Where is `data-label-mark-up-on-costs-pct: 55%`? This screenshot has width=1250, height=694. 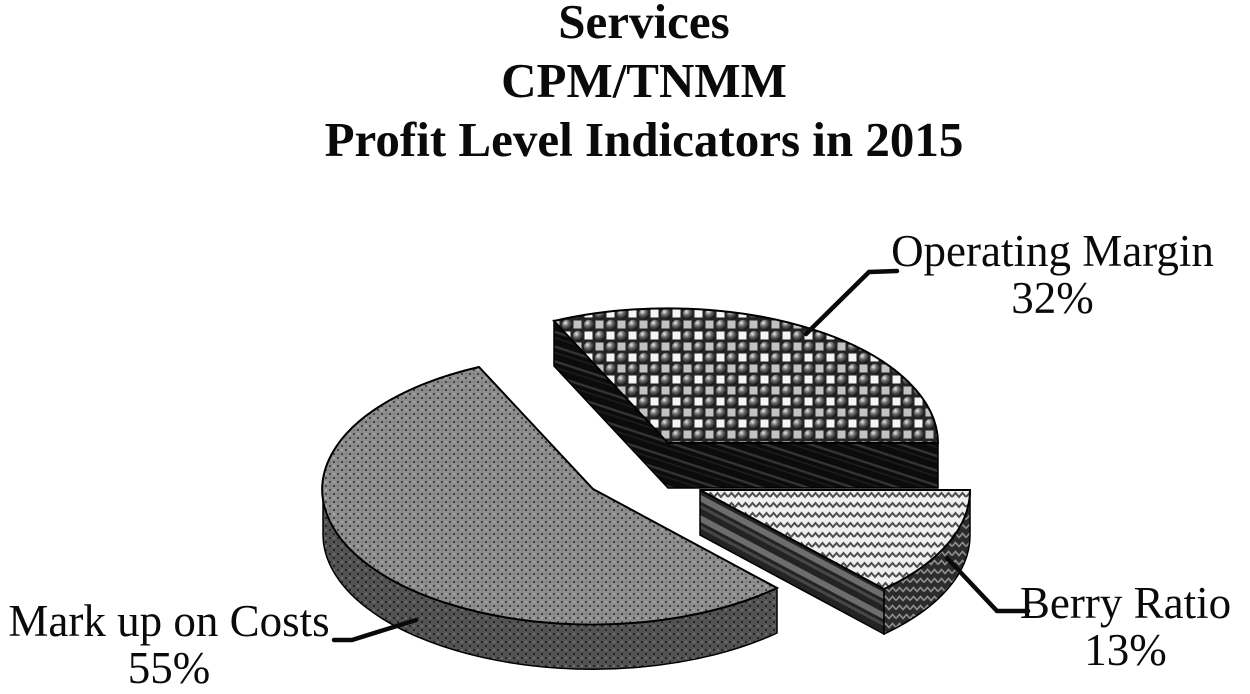
data-label-mark-up-on-costs-pct: 55% is located at coordinates (169, 668).